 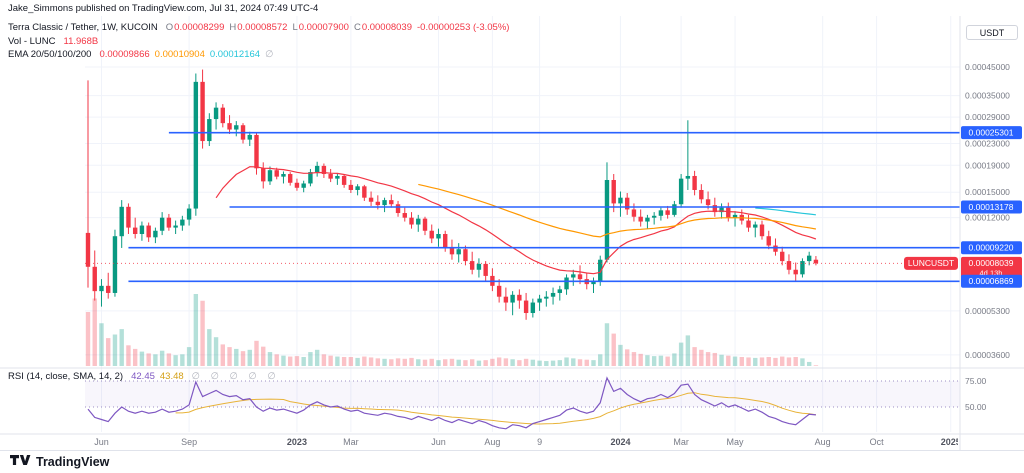 What do you see at coordinates (357, 27) in the screenshot?
I see `close-label: C` at bounding box center [357, 27].